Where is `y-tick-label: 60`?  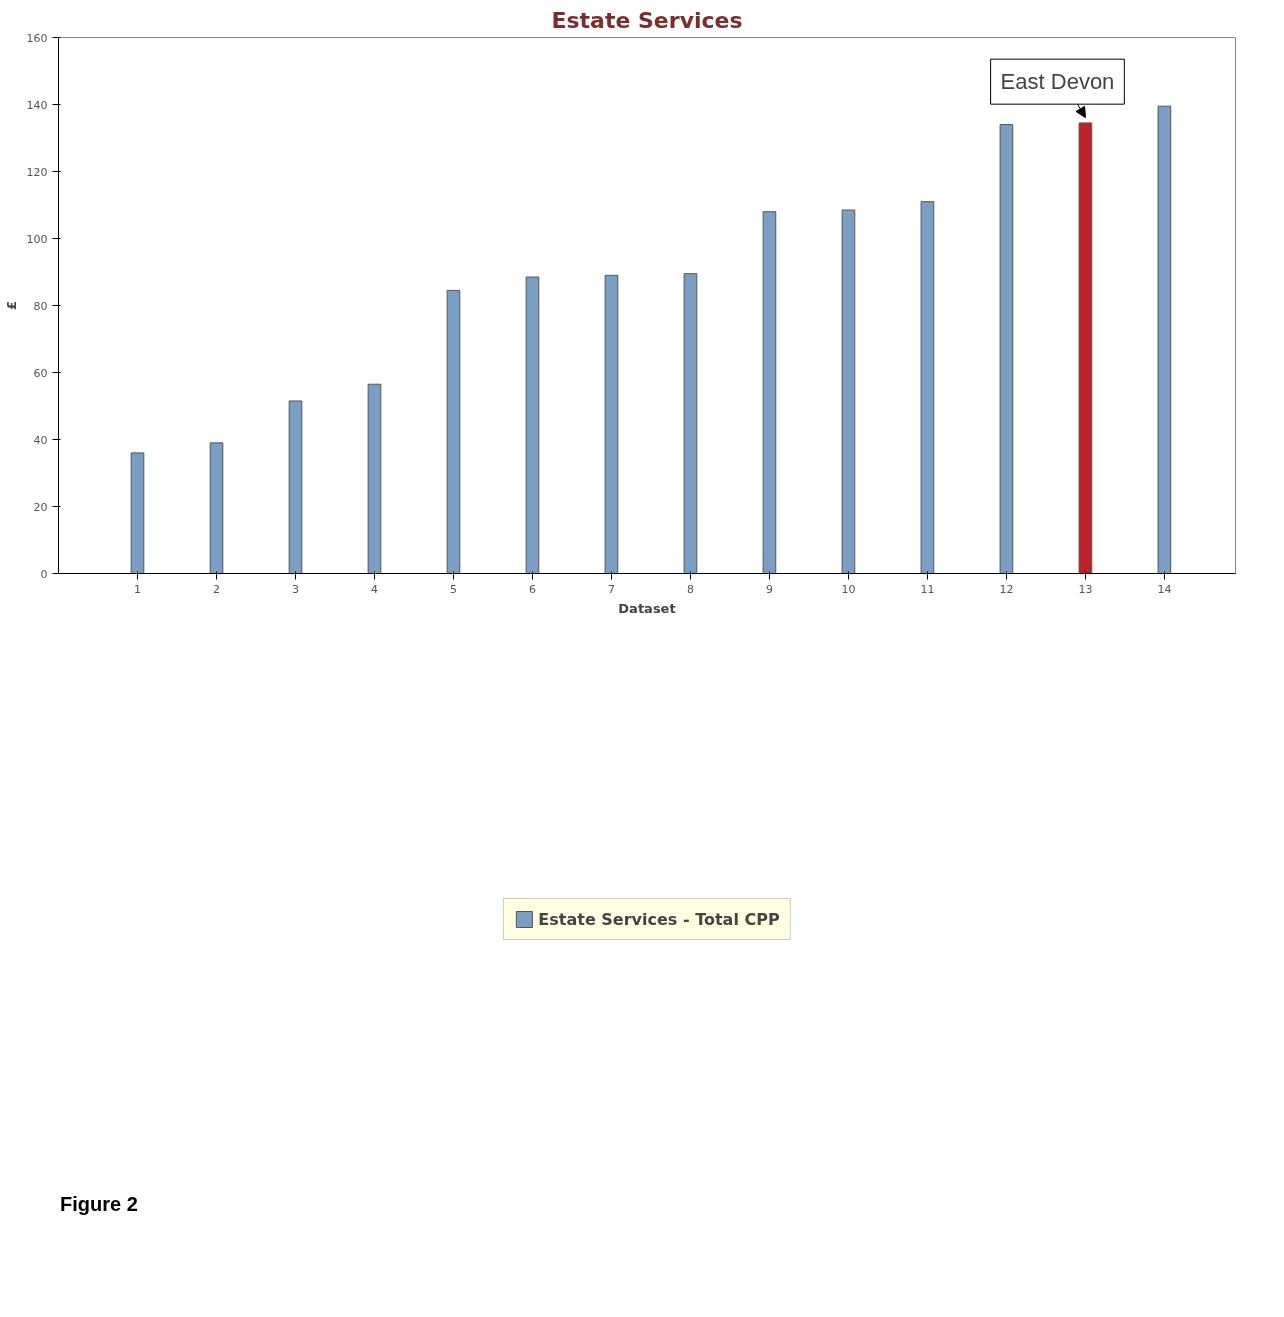 y-tick-label: 60 is located at coordinates (40, 373).